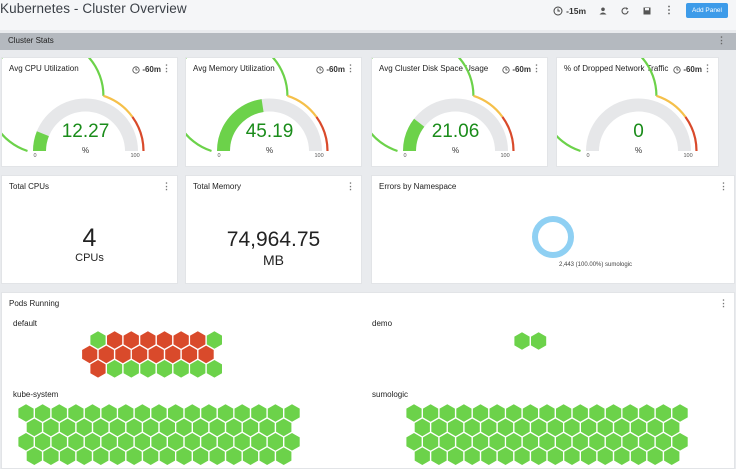  I want to click on add-panel-button: Add Panel, so click(707, 10).